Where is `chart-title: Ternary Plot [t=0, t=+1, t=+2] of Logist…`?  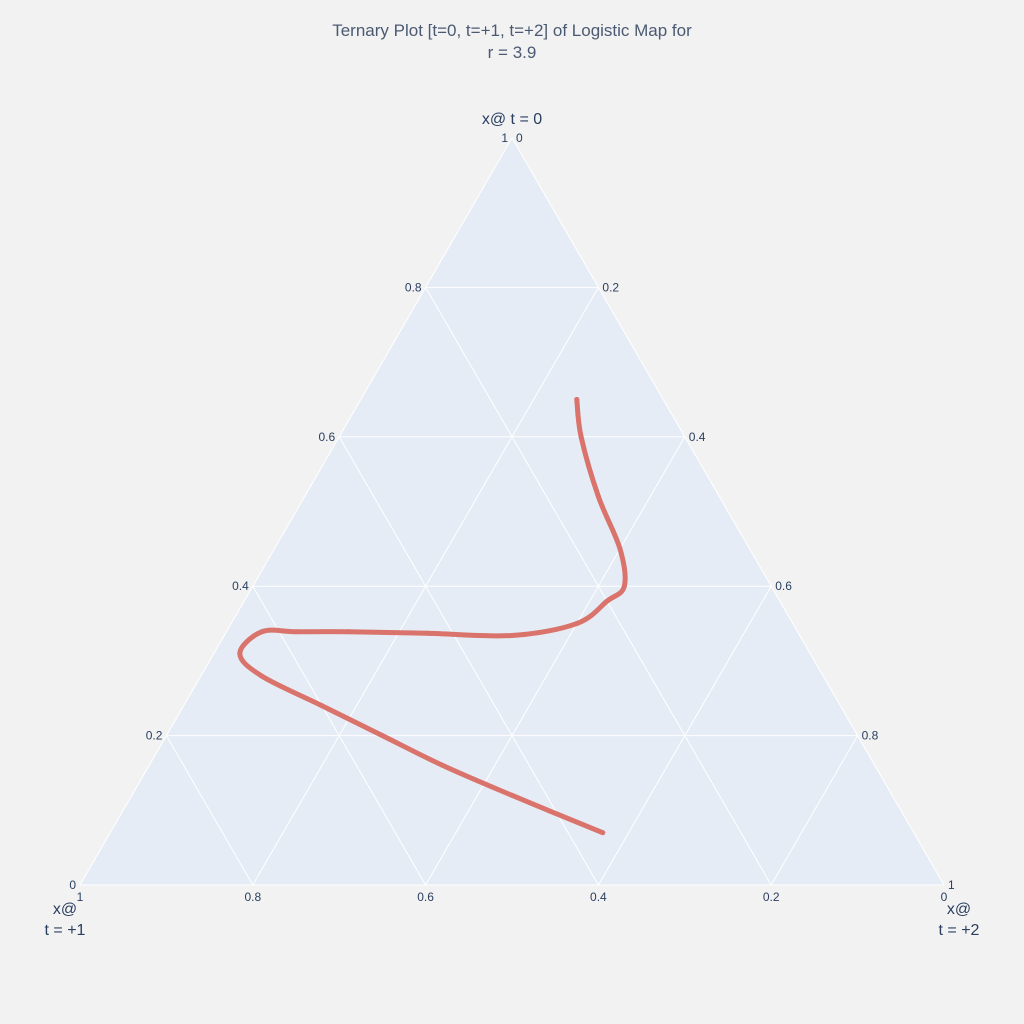
chart-title: Ternary Plot [t=0, t=+1, t=+2] of Logist… is located at coordinates (512, 42).